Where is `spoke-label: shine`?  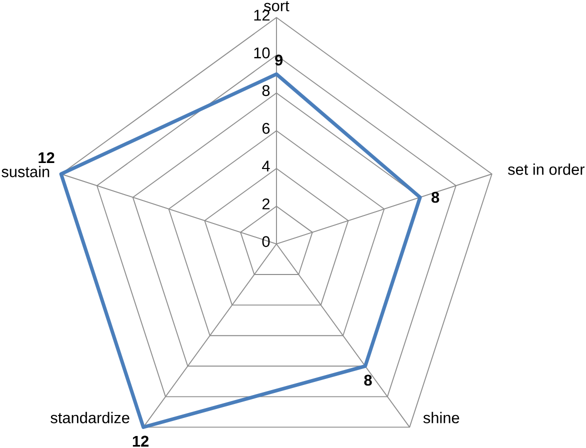 spoke-label: shine is located at coordinates (441, 418).